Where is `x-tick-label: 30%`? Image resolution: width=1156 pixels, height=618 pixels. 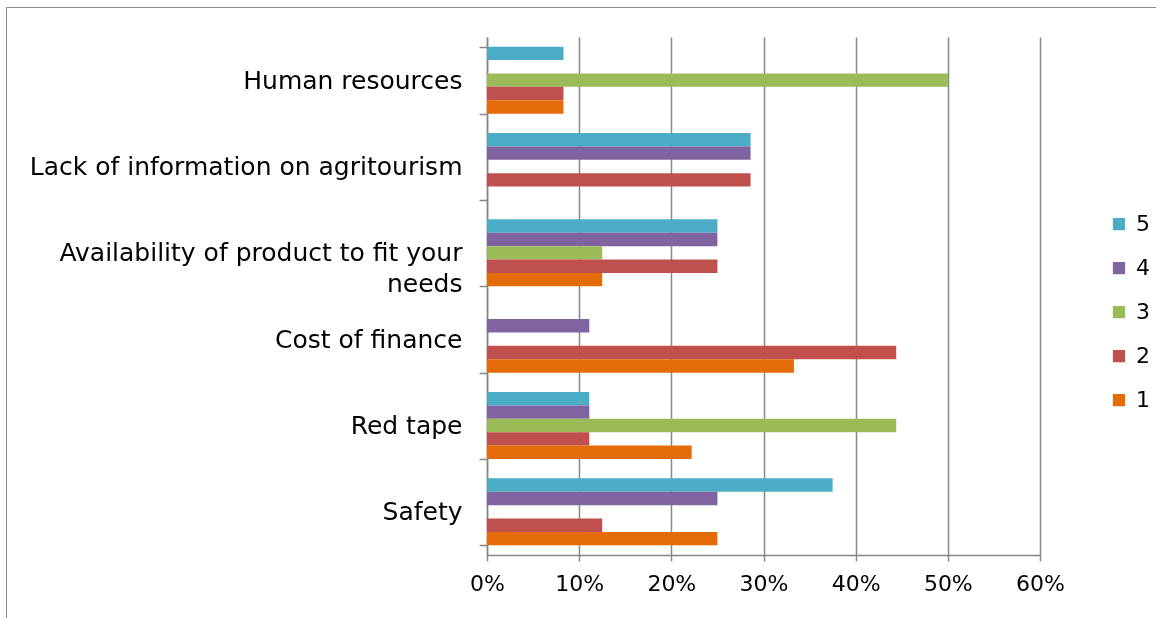 x-tick-label: 30% is located at coordinates (764, 583).